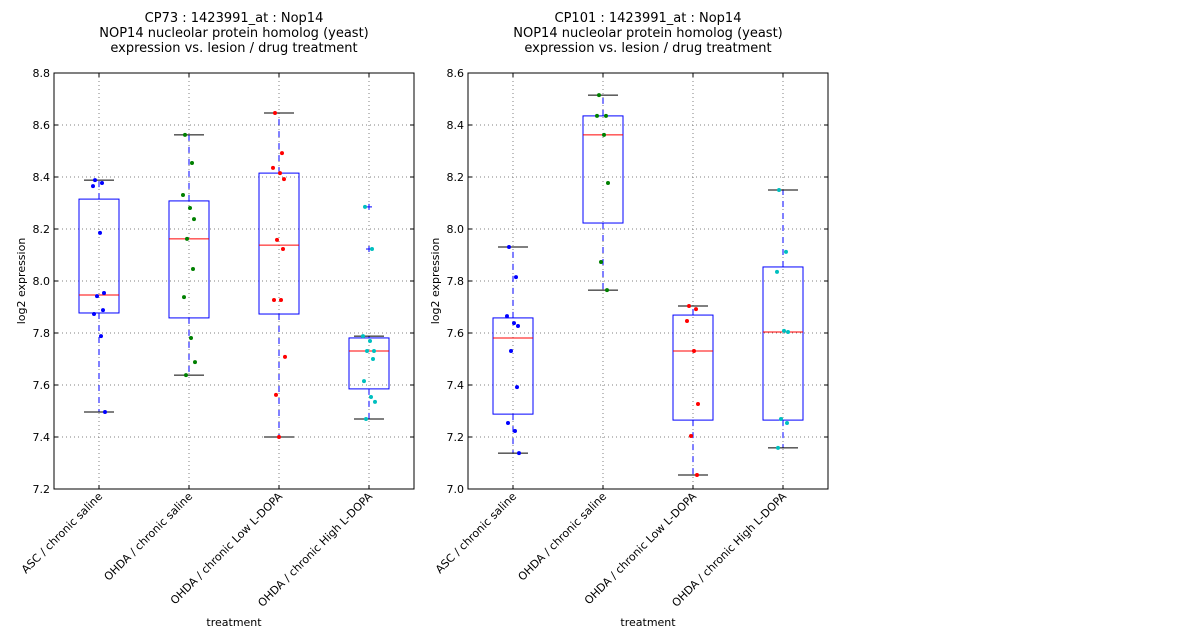  I want to click on chart-title-line-1: CP101 : 1423991_at : Nop14, so click(648, 18).